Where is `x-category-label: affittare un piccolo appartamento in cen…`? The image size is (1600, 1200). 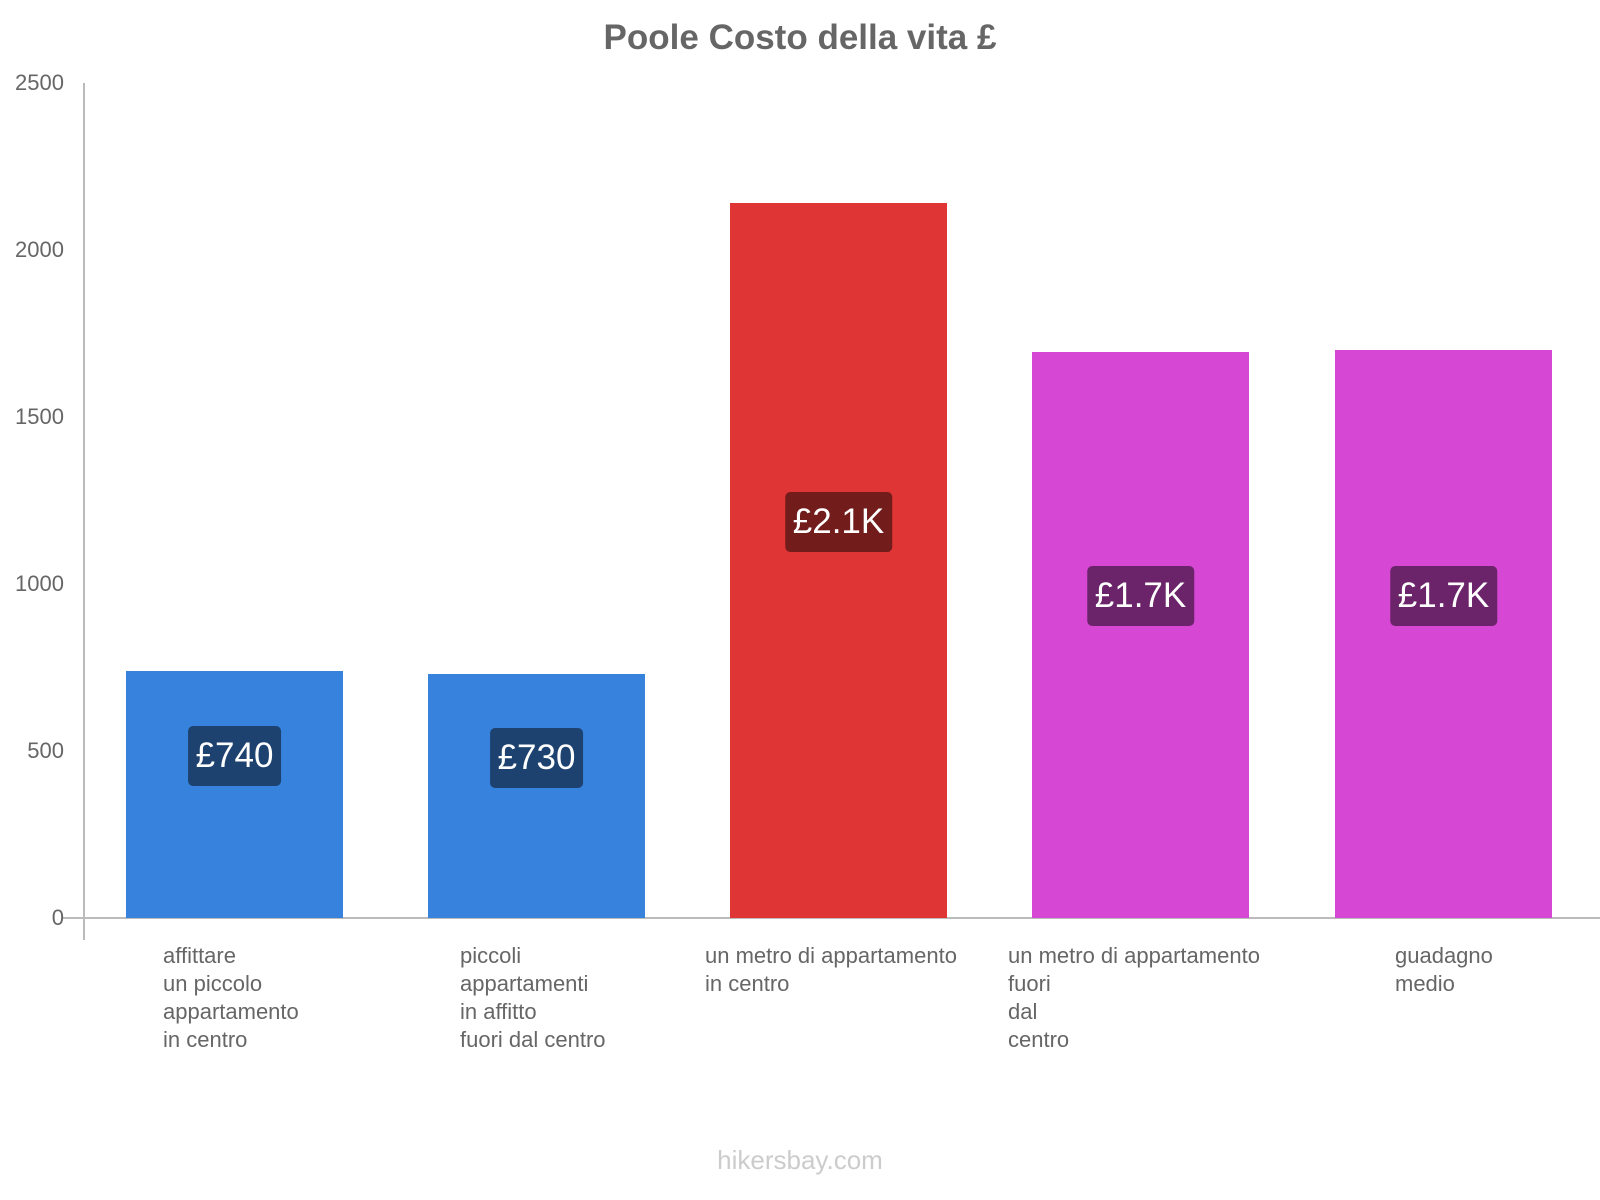 x-category-label: affittare un piccolo appartamento in cen… is located at coordinates (231, 997).